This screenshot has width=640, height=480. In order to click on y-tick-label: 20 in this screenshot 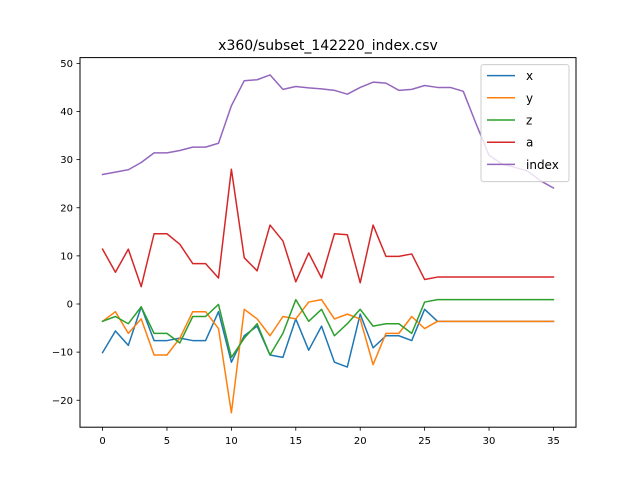, I will do `click(66, 208)`.